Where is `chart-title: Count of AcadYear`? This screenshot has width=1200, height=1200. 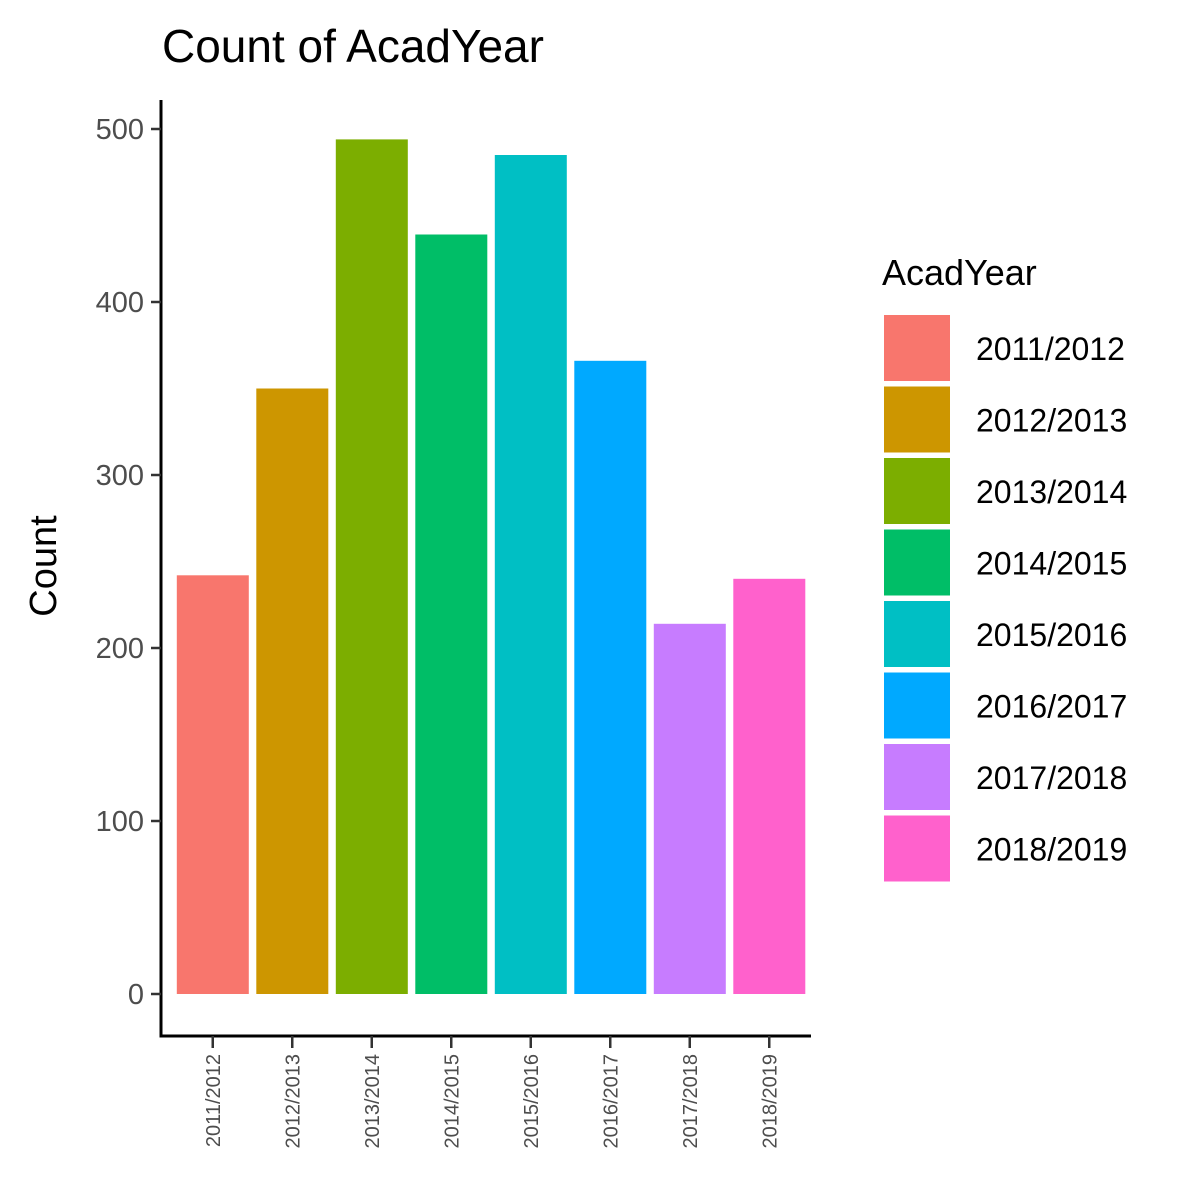 chart-title: Count of AcadYear is located at coordinates (353, 46).